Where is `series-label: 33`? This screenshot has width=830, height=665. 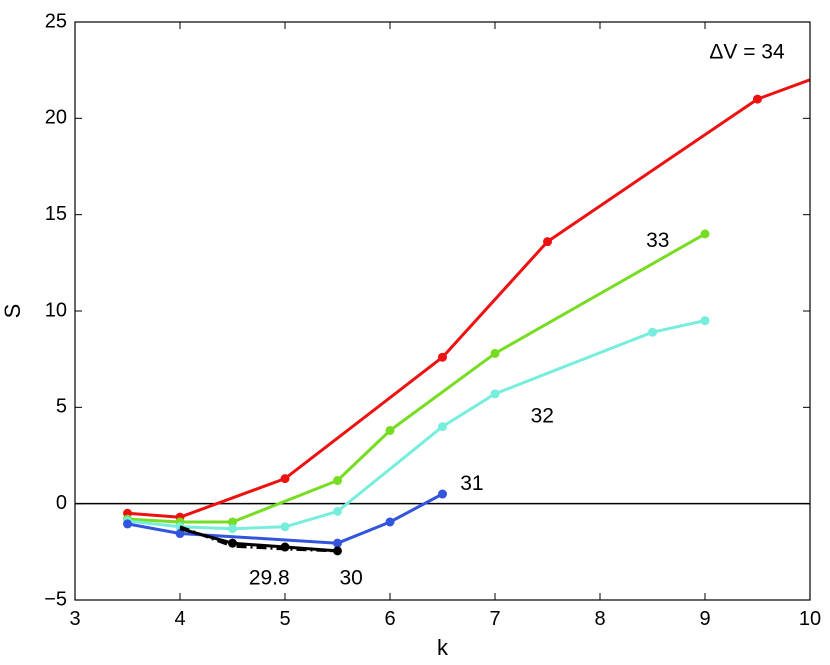
series-label: 33 is located at coordinates (657, 240).